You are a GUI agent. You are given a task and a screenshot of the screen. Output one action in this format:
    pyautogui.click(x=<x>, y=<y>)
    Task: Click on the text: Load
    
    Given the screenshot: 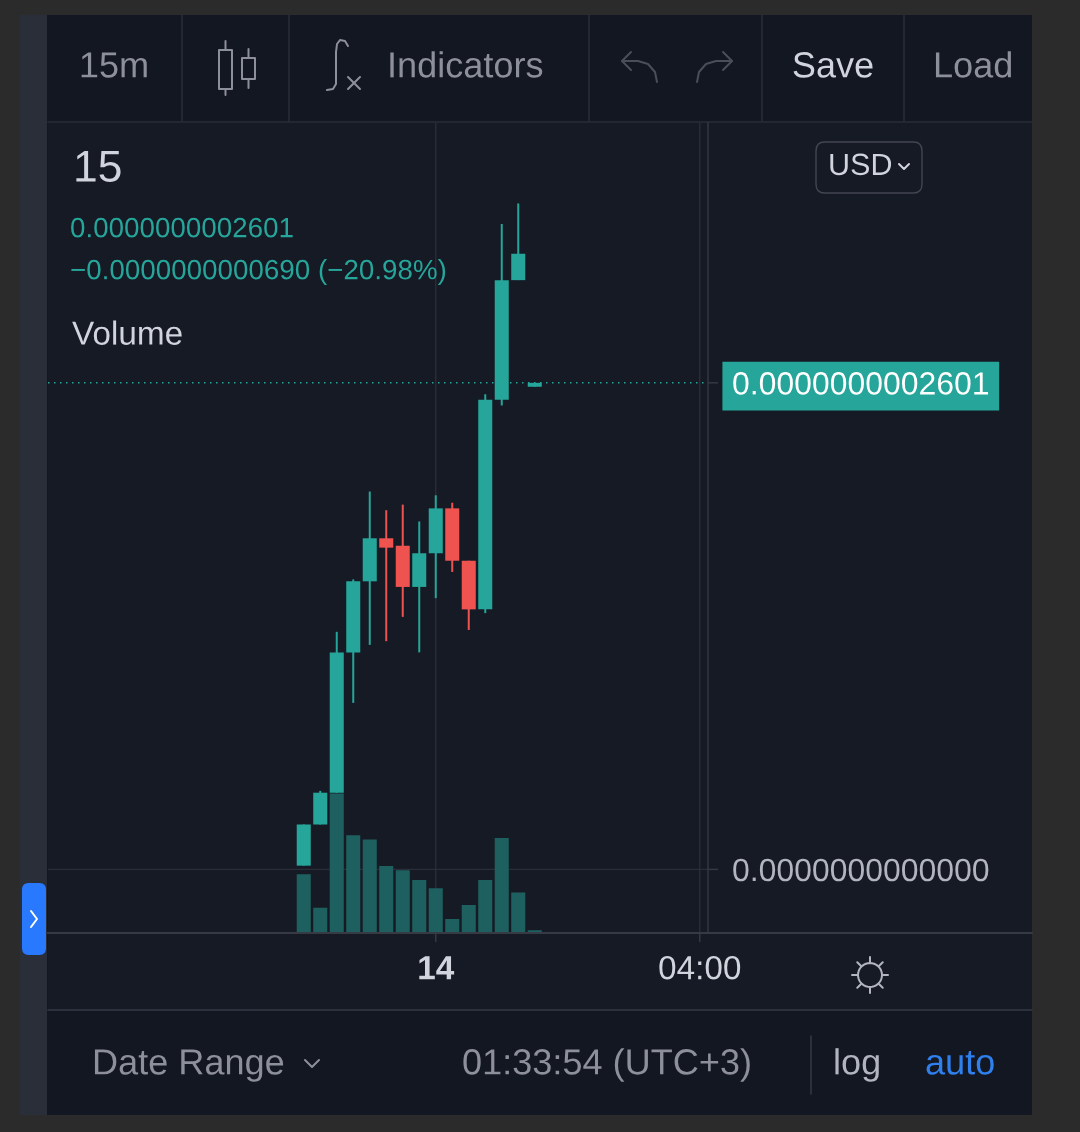 What is the action you would take?
    pyautogui.click(x=973, y=64)
    